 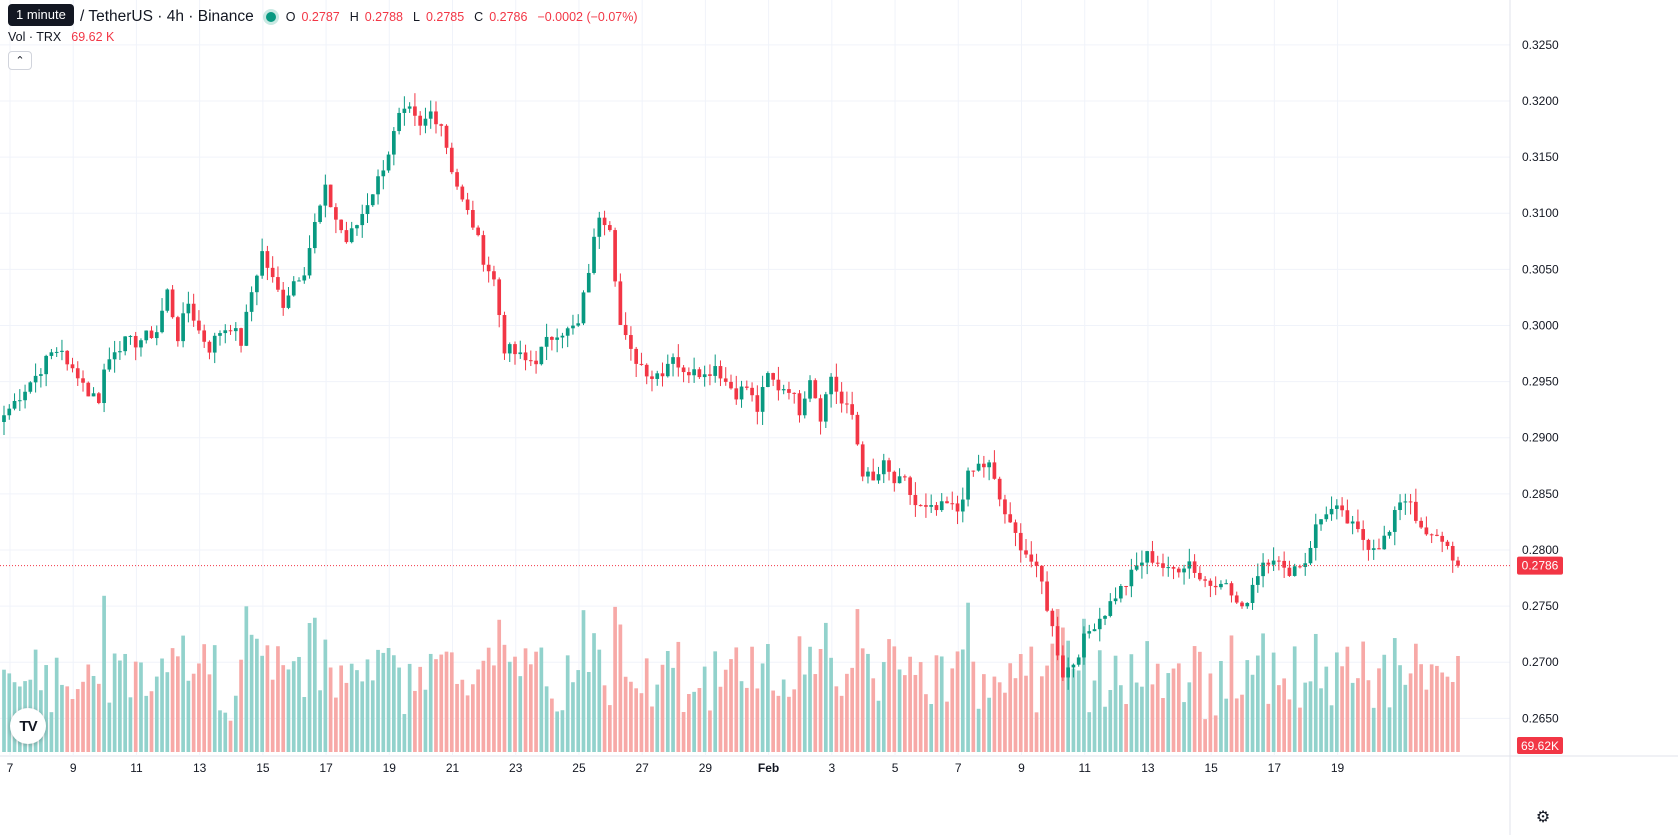 What do you see at coordinates (642, 768) in the screenshot?
I see `time-tick-label: 27` at bounding box center [642, 768].